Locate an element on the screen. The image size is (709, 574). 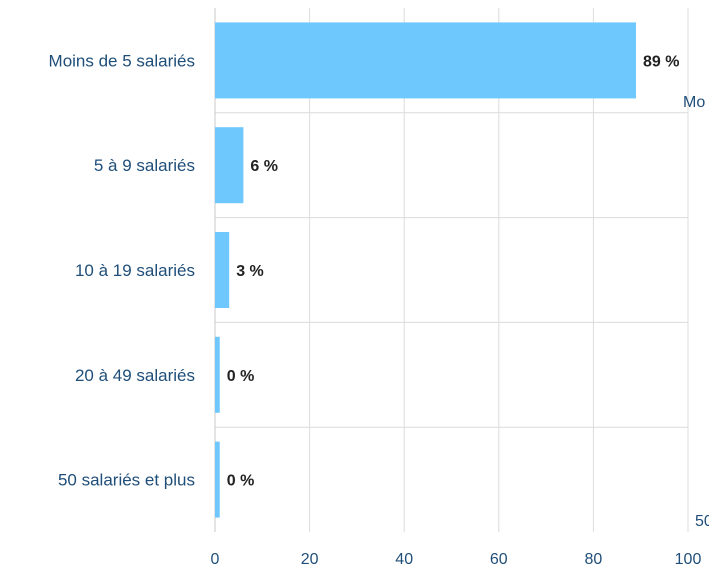
category-label: Moins de 5 salariés is located at coordinates (122, 60).